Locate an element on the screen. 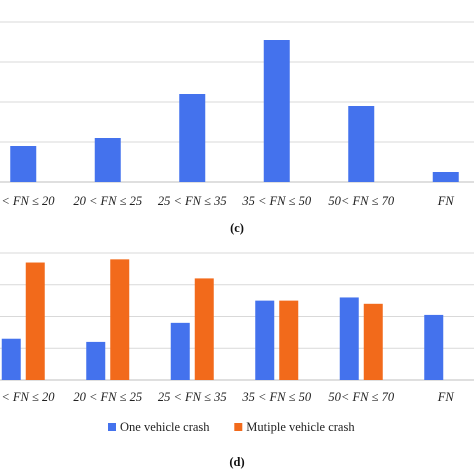 The height and width of the screenshot is (474, 474). bar-2-s2-c5 is located at coordinates (373, 341).